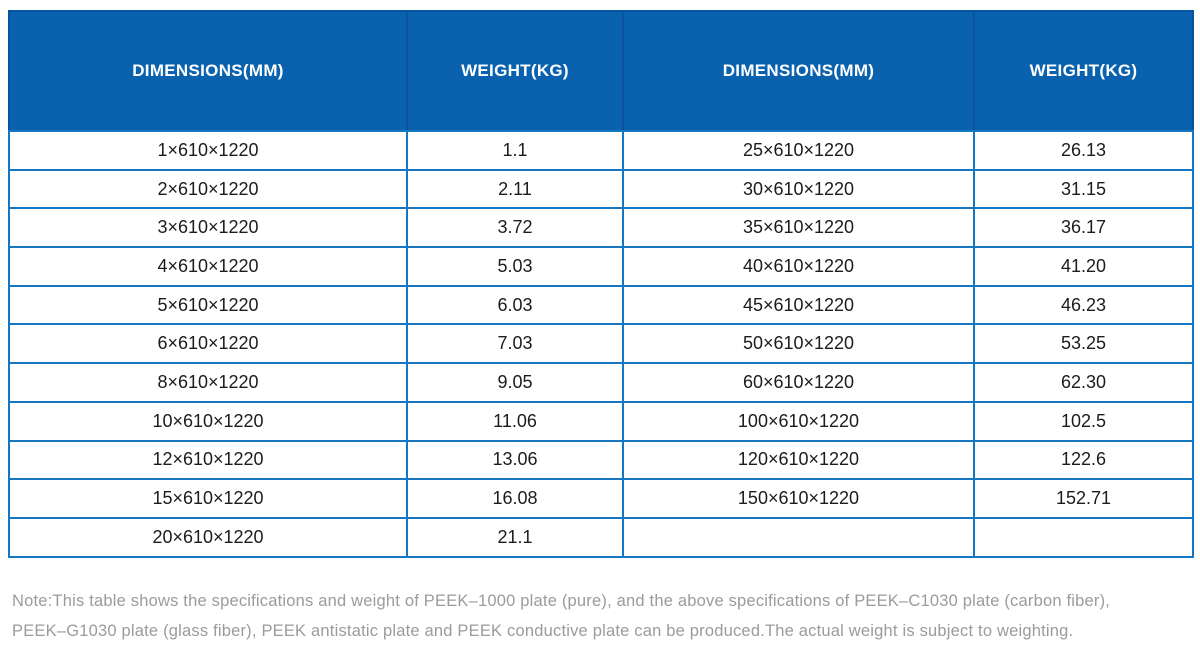 This screenshot has height=648, width=1200. I want to click on weight-cell: 122.6, so click(1083, 460).